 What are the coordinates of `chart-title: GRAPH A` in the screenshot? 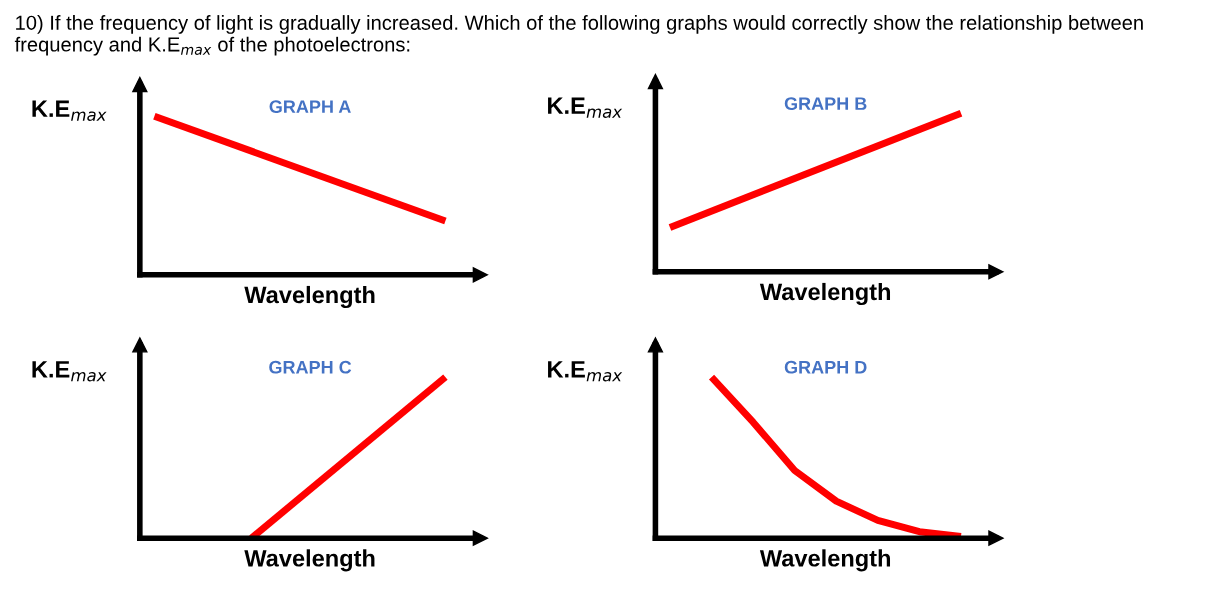 It's located at (310, 107).